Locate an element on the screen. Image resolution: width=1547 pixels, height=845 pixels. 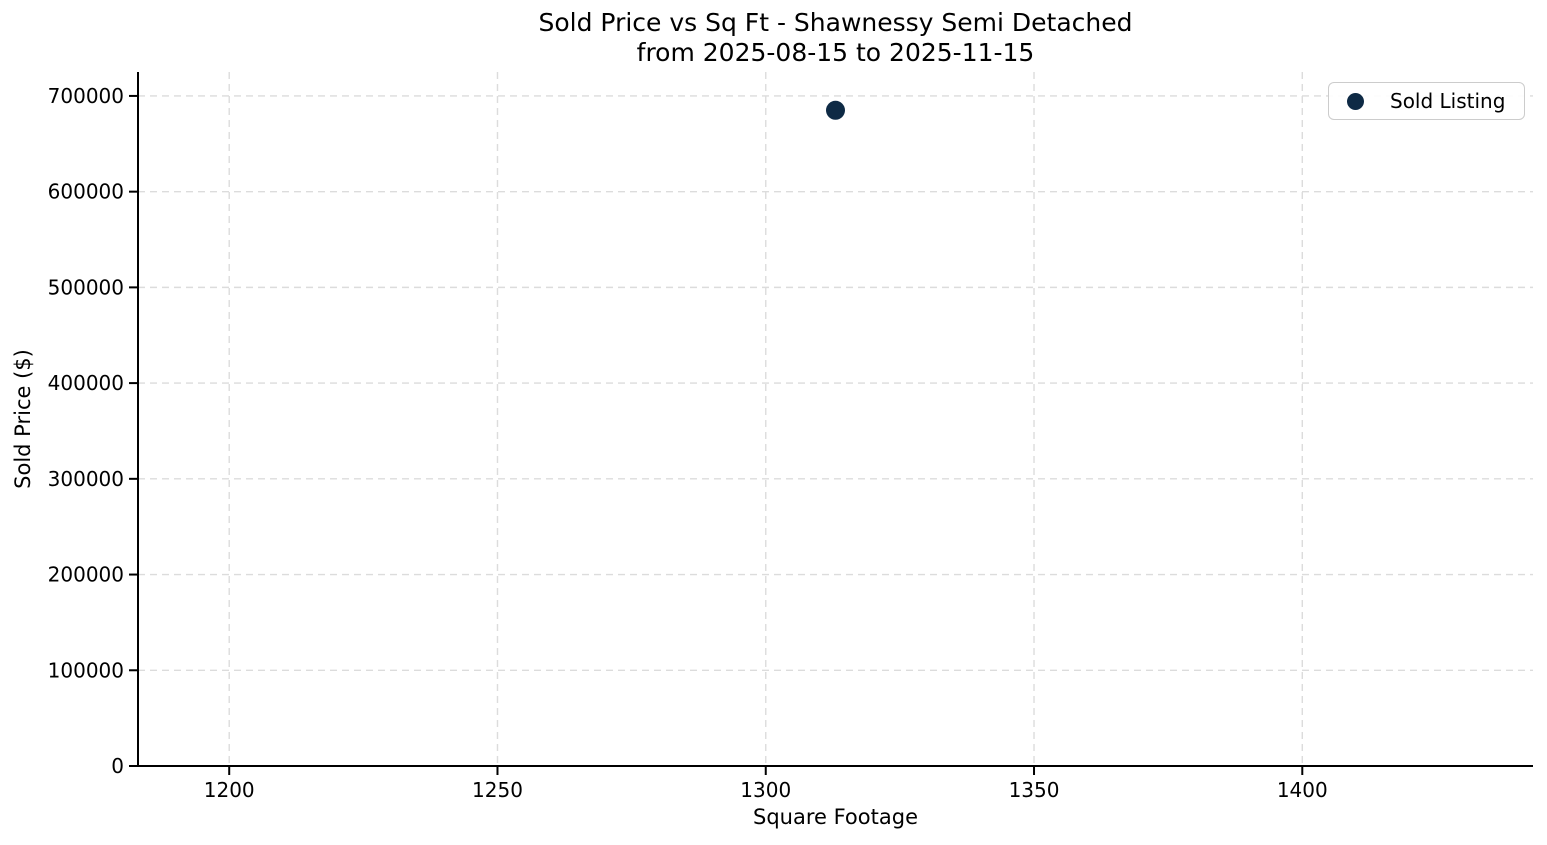
scatter-point is located at coordinates (835, 110).